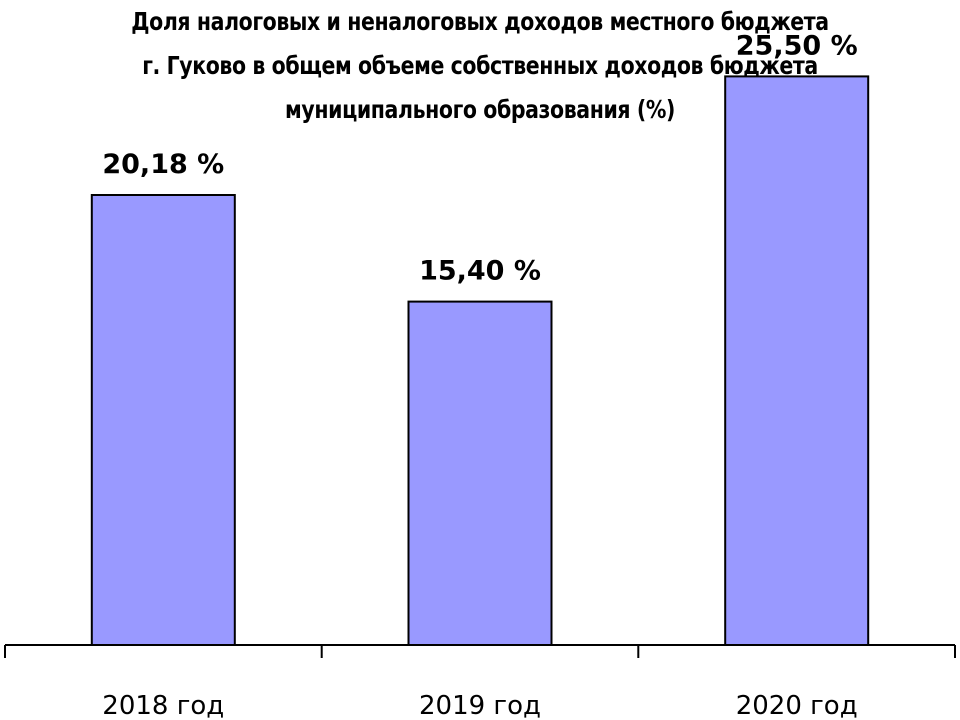 This screenshot has height=720, width=960. I want to click on data-label-3: 25,50 %, so click(797, 45).